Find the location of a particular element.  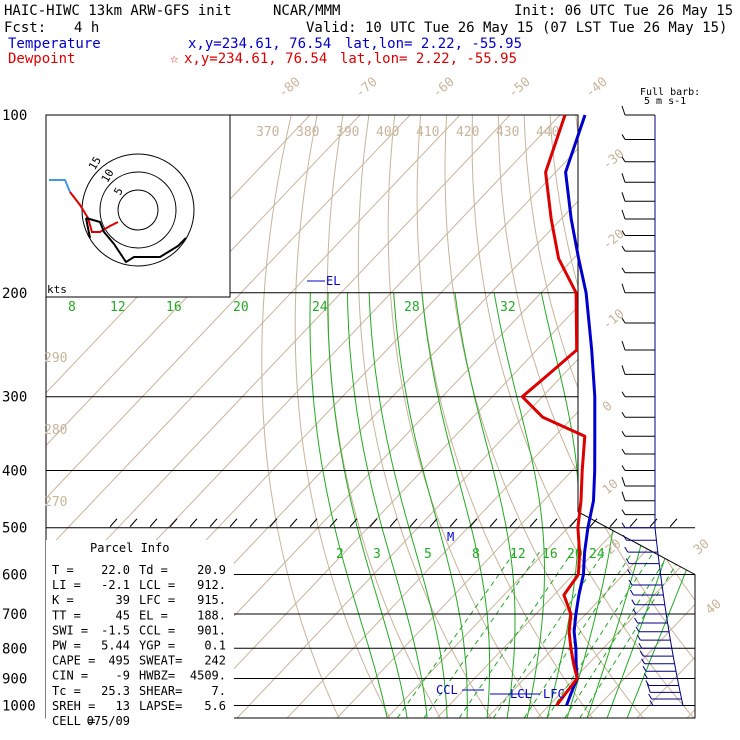

parcel-info-cell: SREH = is located at coordinates (73, 706).